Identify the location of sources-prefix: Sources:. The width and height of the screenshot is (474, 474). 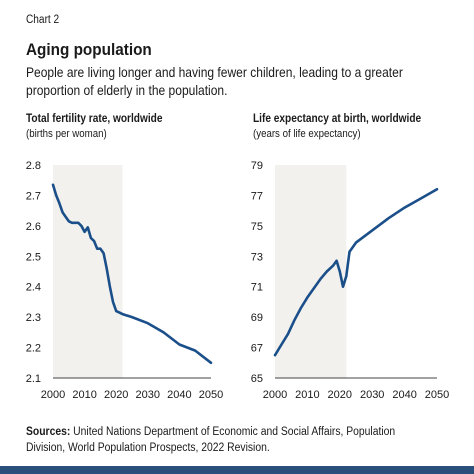
(48, 432).